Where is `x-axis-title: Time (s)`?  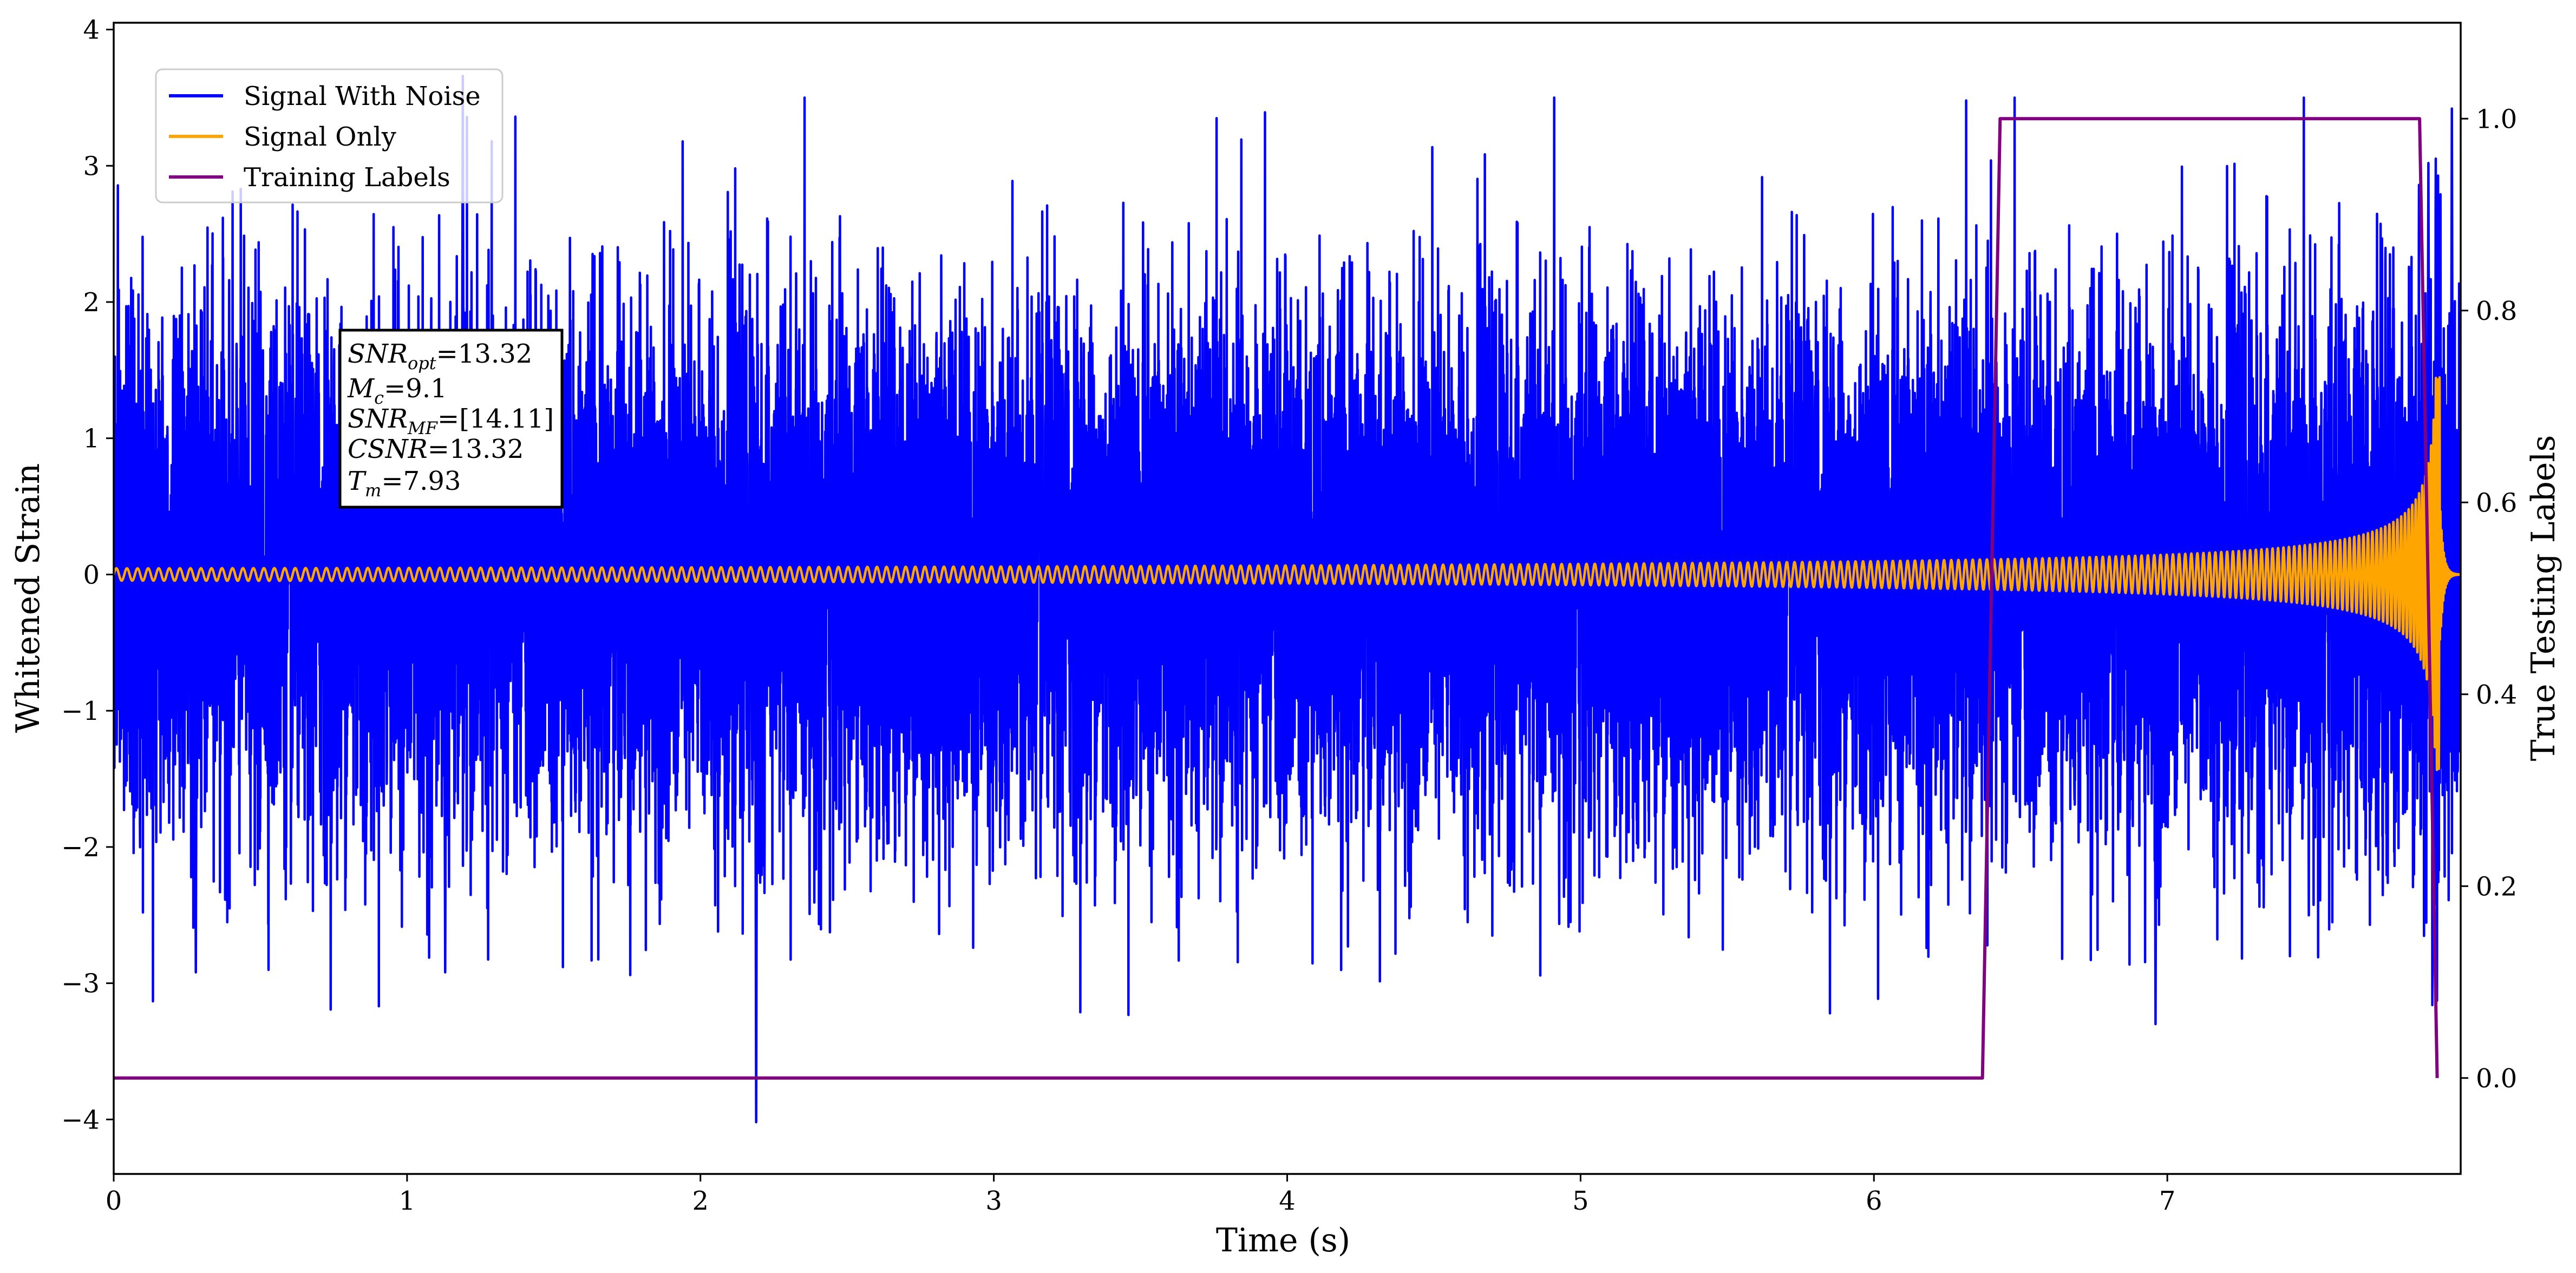
x-axis-title: Time (s) is located at coordinates (1283, 1240).